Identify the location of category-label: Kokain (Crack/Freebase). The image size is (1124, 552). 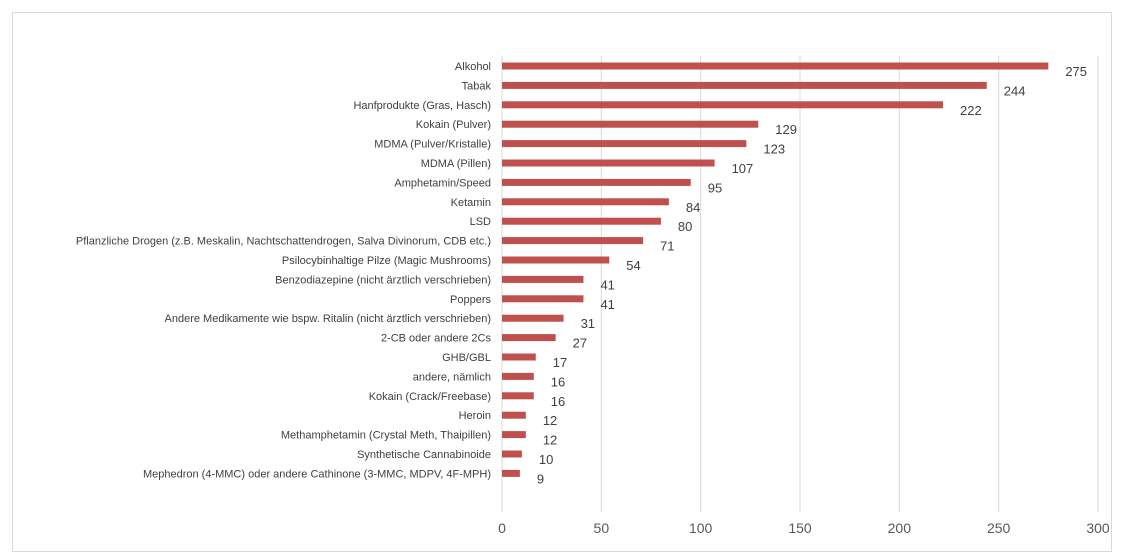
(430, 397).